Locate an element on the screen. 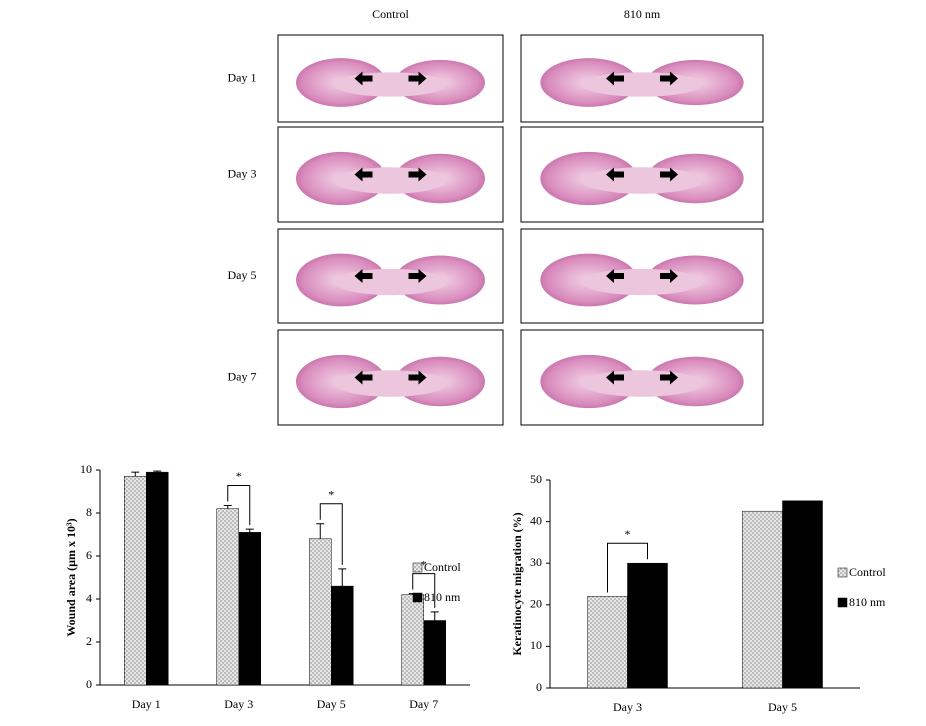 The height and width of the screenshot is (726, 926). y-tick-label: 30 is located at coordinates (536, 562).